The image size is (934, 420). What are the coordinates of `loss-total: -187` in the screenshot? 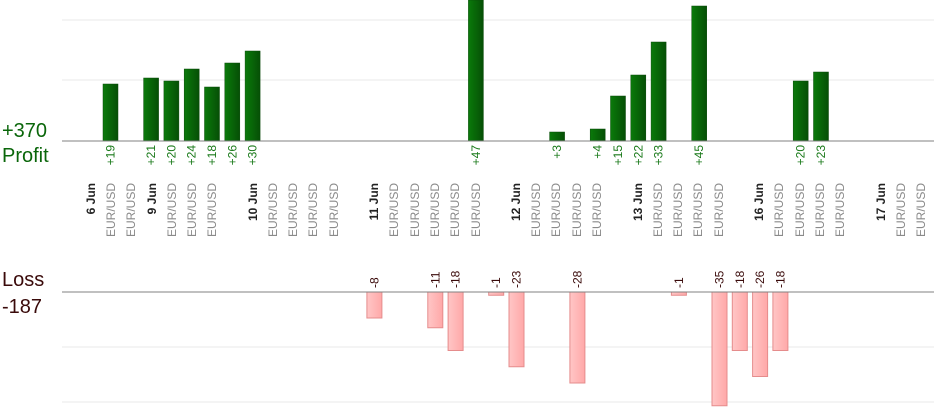 It's located at (22, 307).